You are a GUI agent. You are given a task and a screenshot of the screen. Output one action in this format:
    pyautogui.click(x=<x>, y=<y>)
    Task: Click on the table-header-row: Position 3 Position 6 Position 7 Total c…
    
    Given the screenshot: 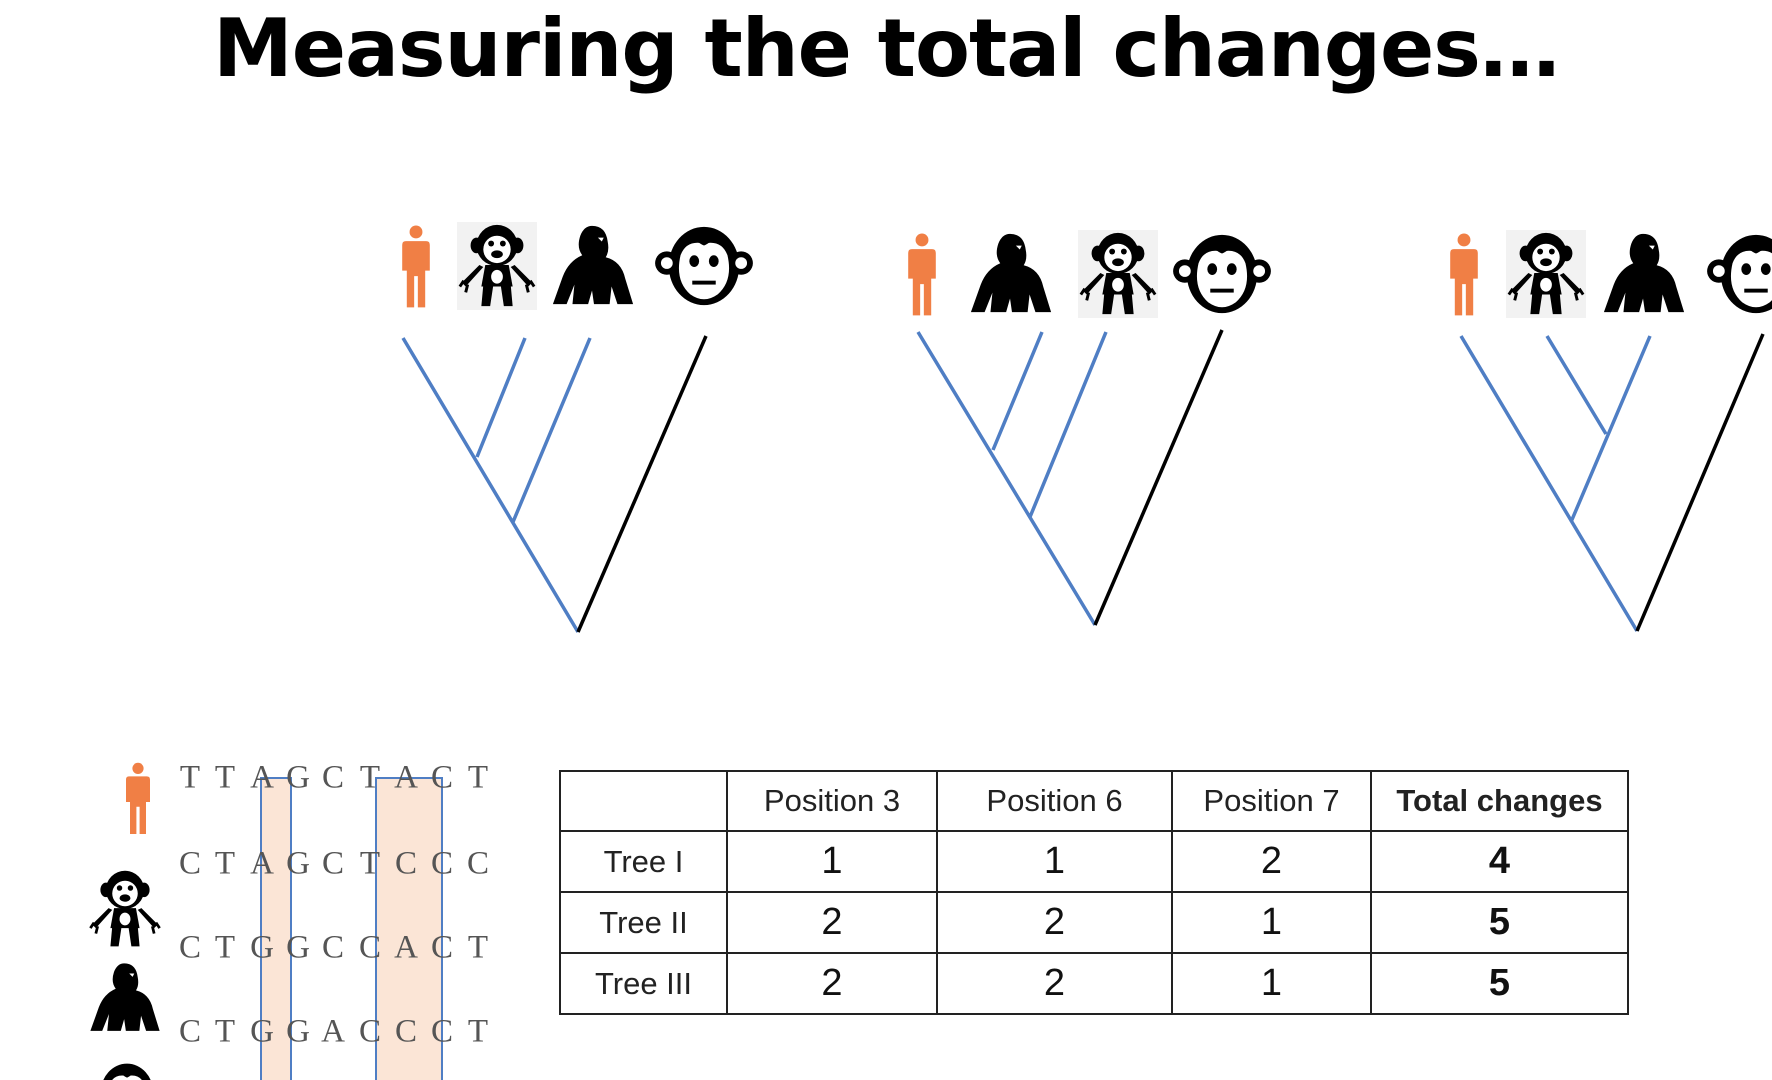 What is the action you would take?
    pyautogui.click(x=1094, y=801)
    